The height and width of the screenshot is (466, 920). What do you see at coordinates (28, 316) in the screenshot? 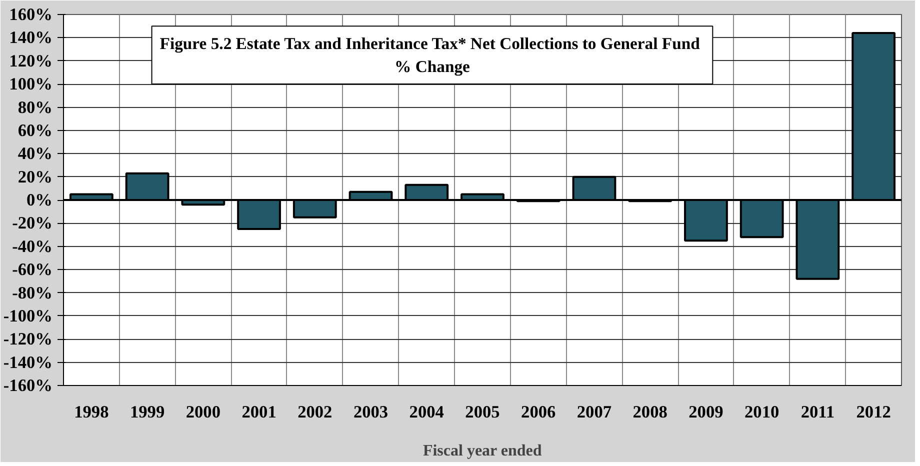
I see `y-tick-label: -100%` at bounding box center [28, 316].